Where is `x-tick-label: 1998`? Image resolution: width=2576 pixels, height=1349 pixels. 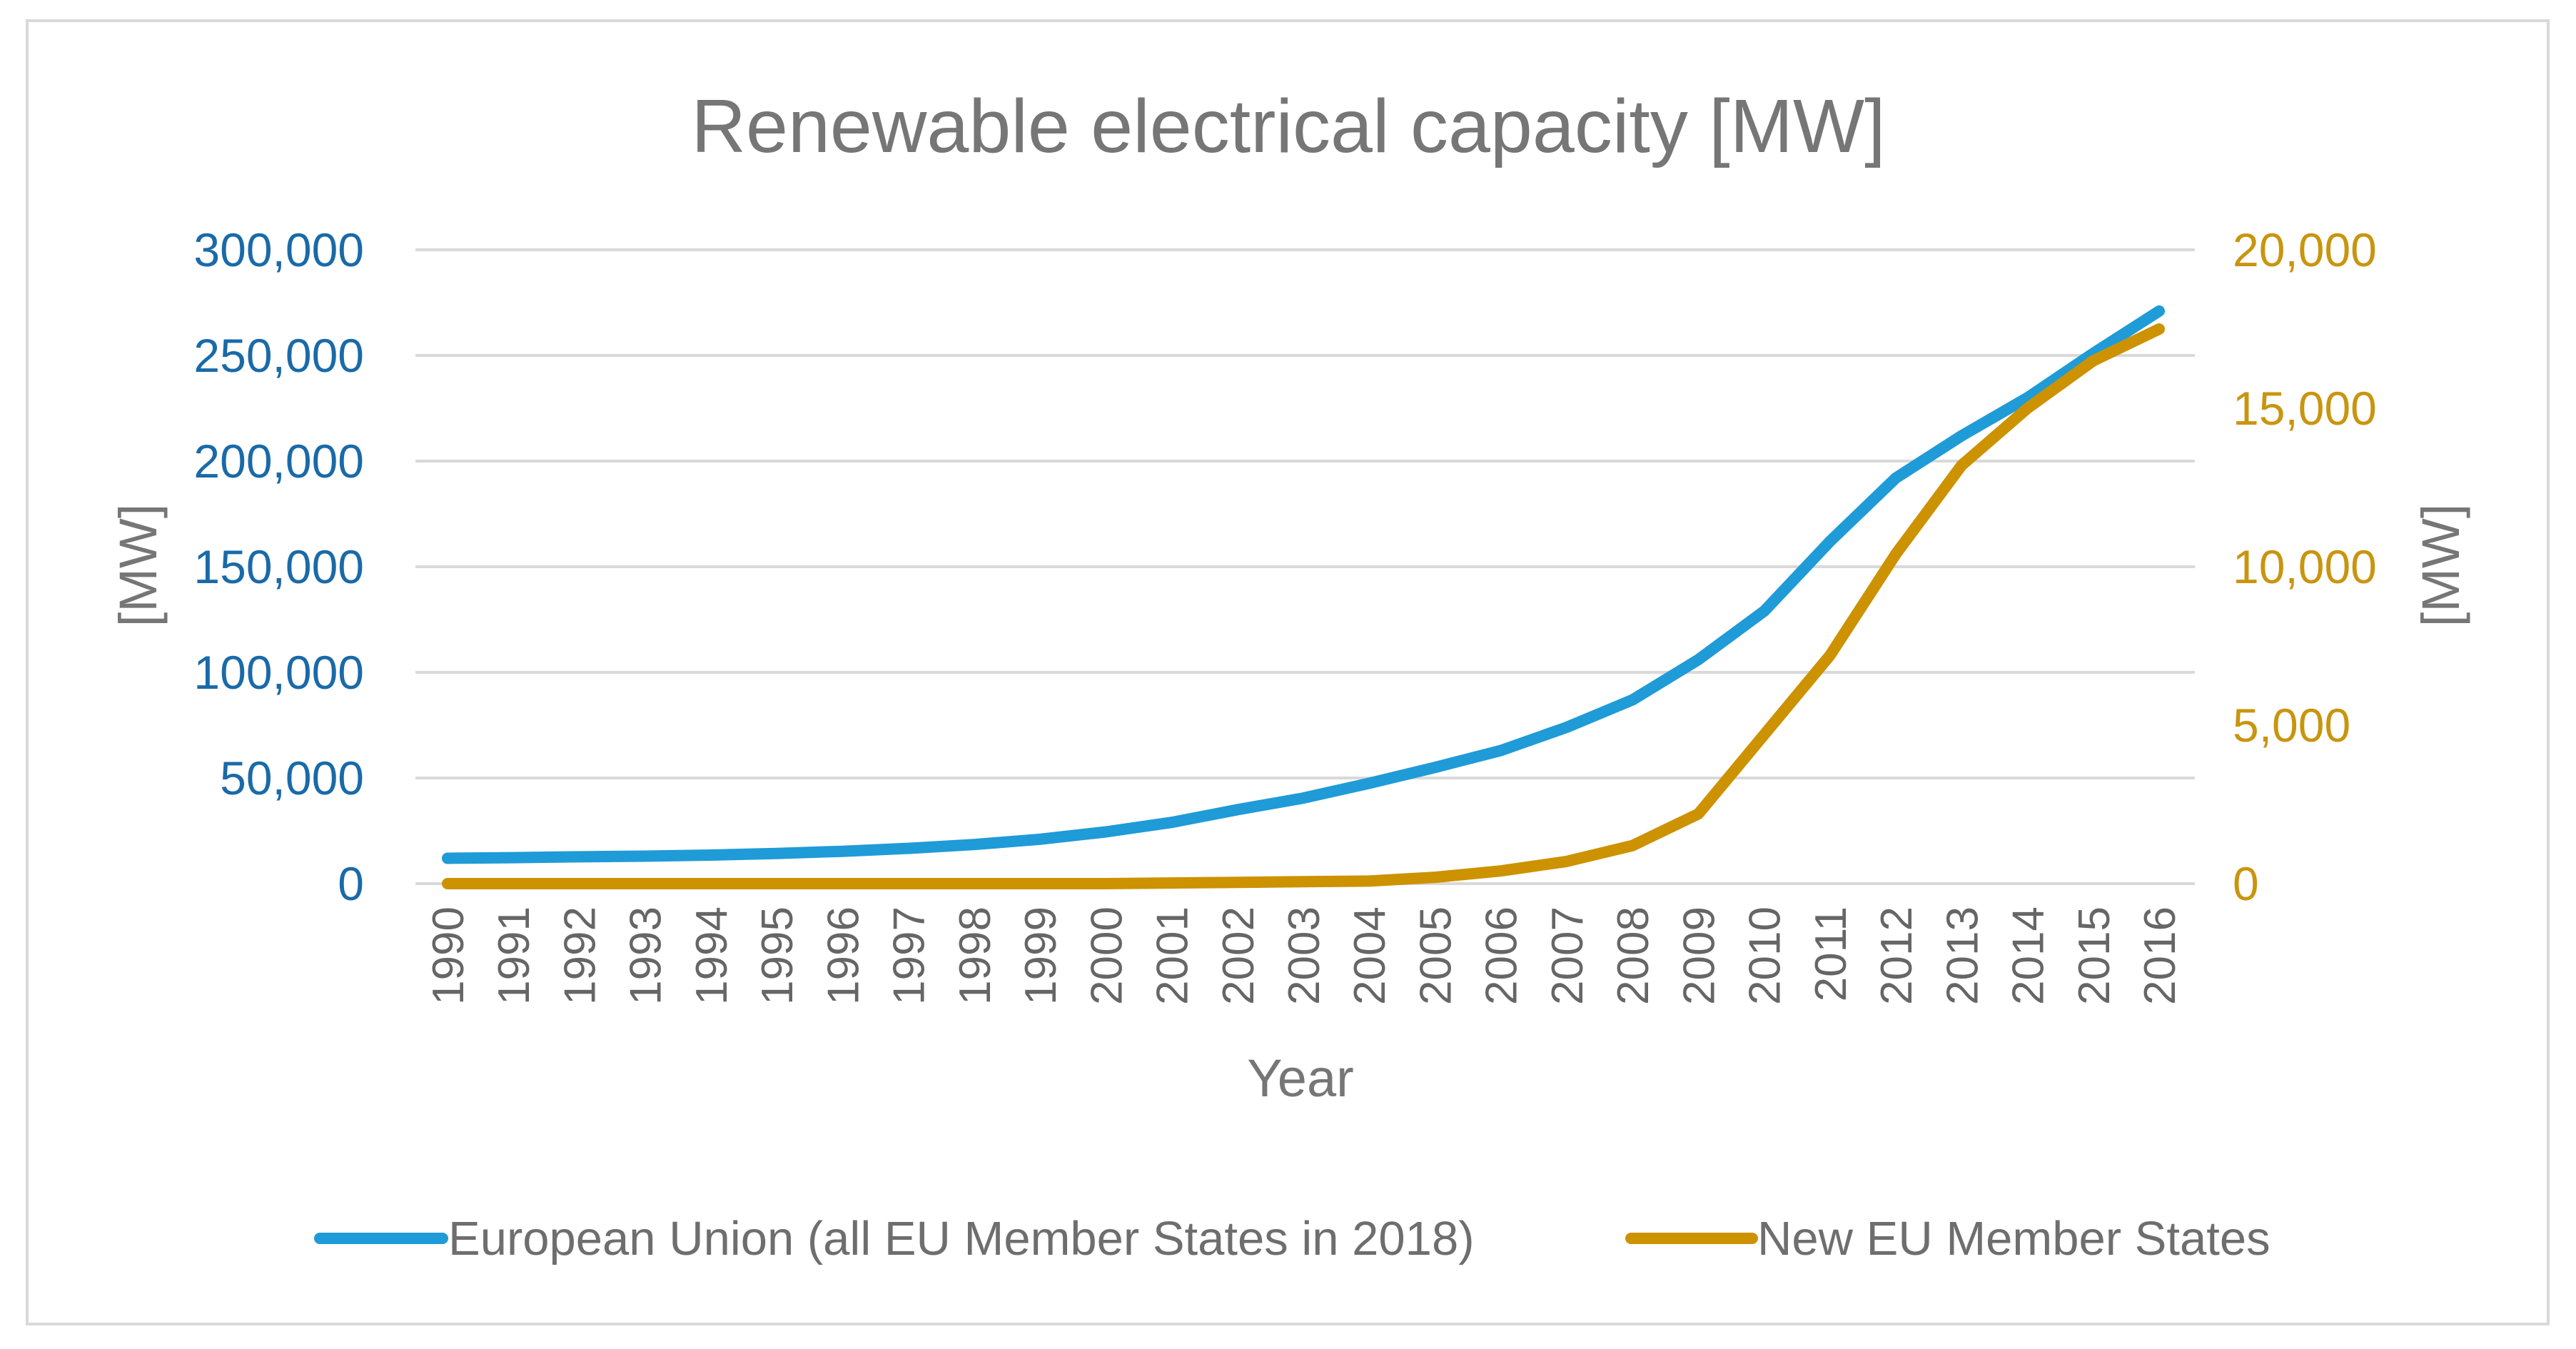
x-tick-label: 1998 is located at coordinates (975, 955).